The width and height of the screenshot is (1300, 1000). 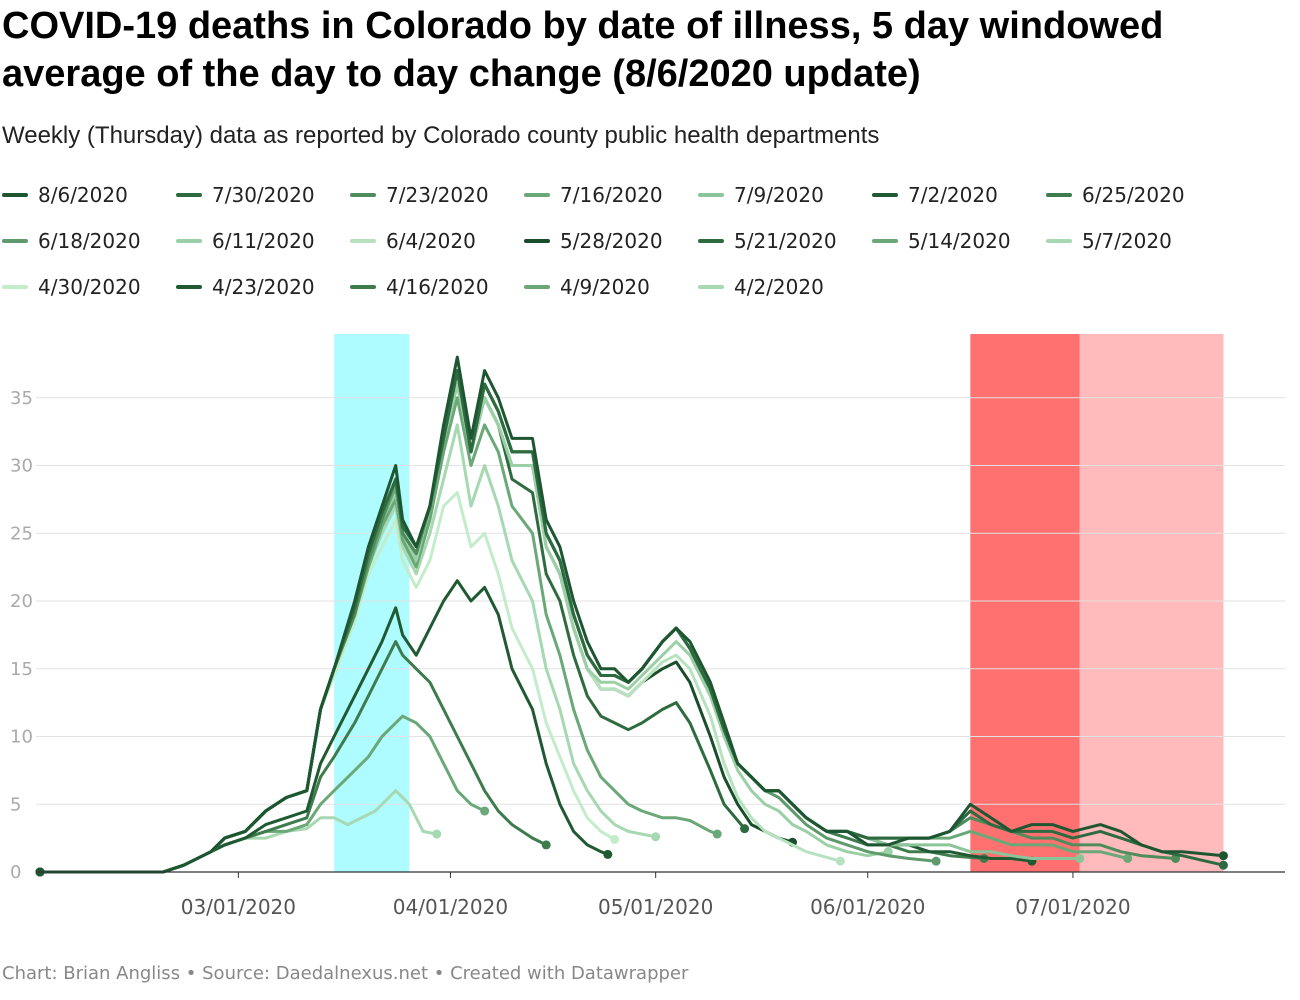 I want to click on series-line-4-16-2020, so click(x=293, y=757).